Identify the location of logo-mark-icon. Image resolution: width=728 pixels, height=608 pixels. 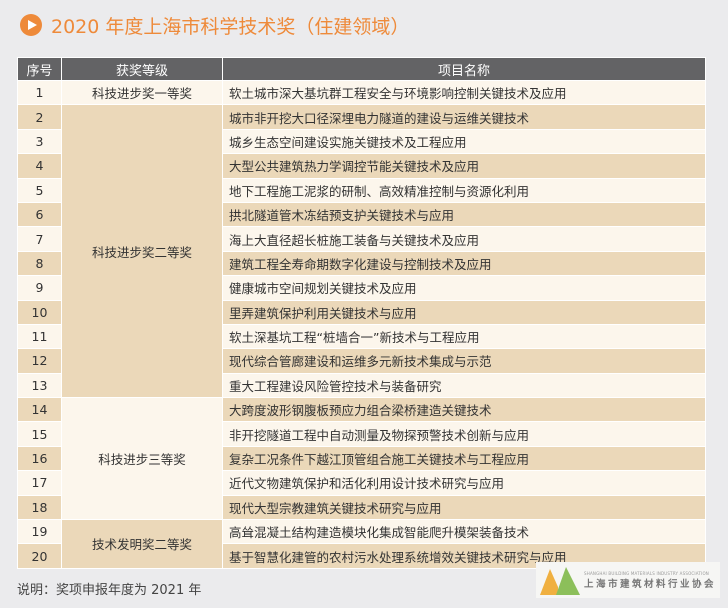
(560, 581).